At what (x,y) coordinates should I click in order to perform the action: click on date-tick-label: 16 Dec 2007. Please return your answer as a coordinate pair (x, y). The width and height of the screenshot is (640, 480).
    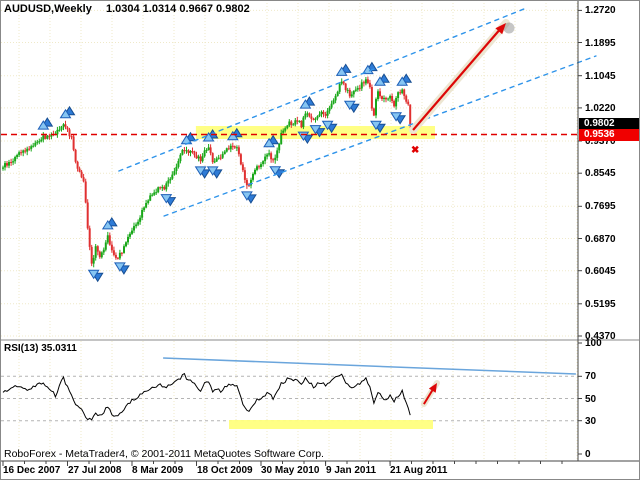
    Looking at the image, I should click on (32, 470).